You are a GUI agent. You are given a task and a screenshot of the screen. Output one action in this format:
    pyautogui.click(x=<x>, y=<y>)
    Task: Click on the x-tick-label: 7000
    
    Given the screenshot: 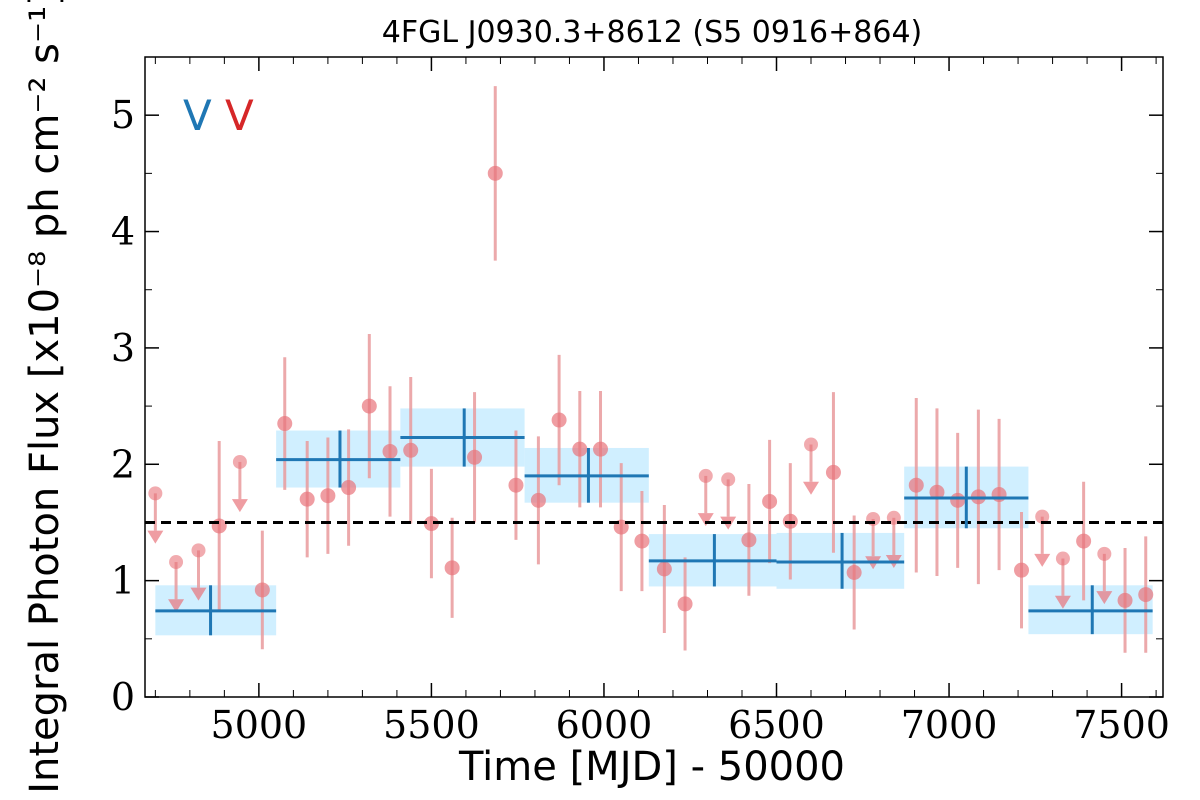 What is the action you would take?
    pyautogui.click(x=949, y=725)
    